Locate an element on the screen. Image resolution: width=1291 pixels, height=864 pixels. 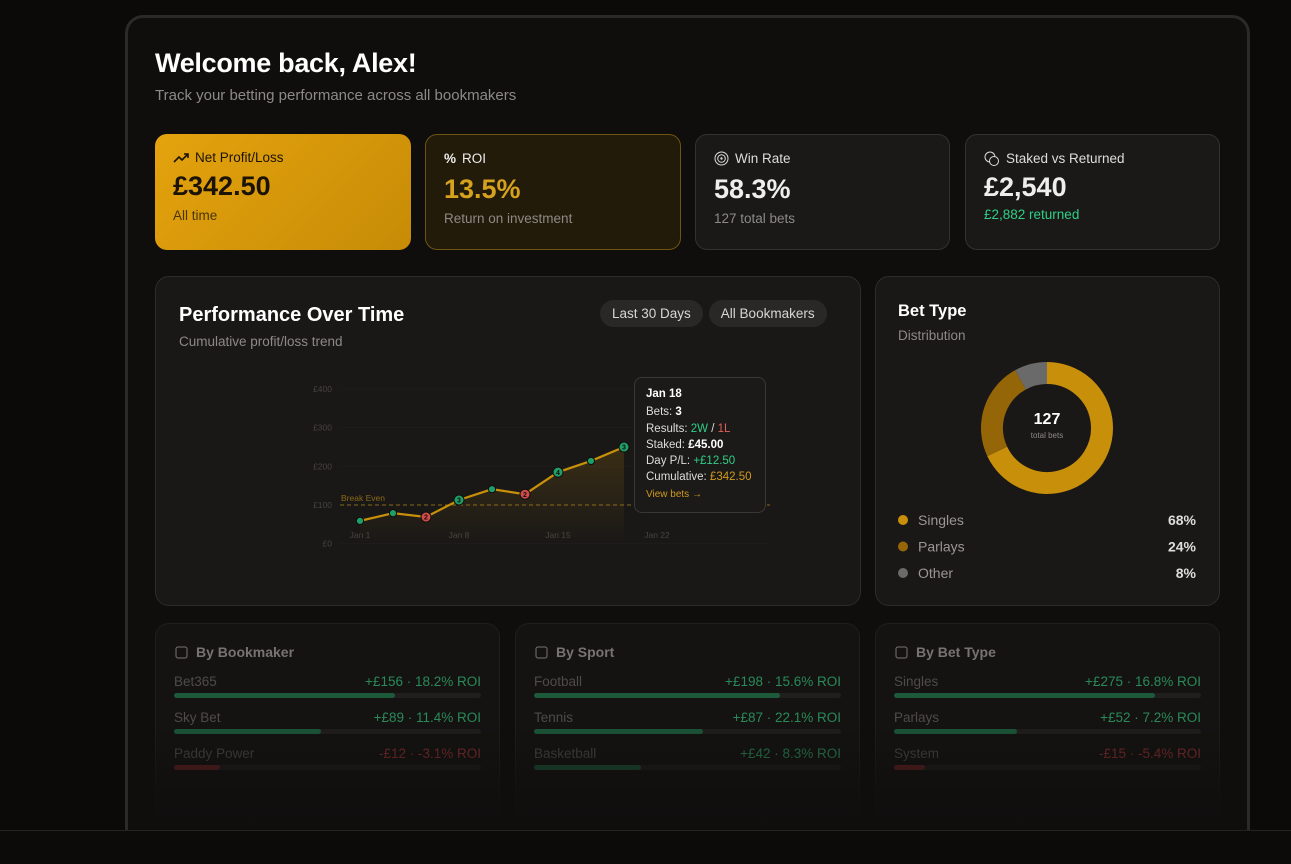
area is located at coordinates (492, 495).